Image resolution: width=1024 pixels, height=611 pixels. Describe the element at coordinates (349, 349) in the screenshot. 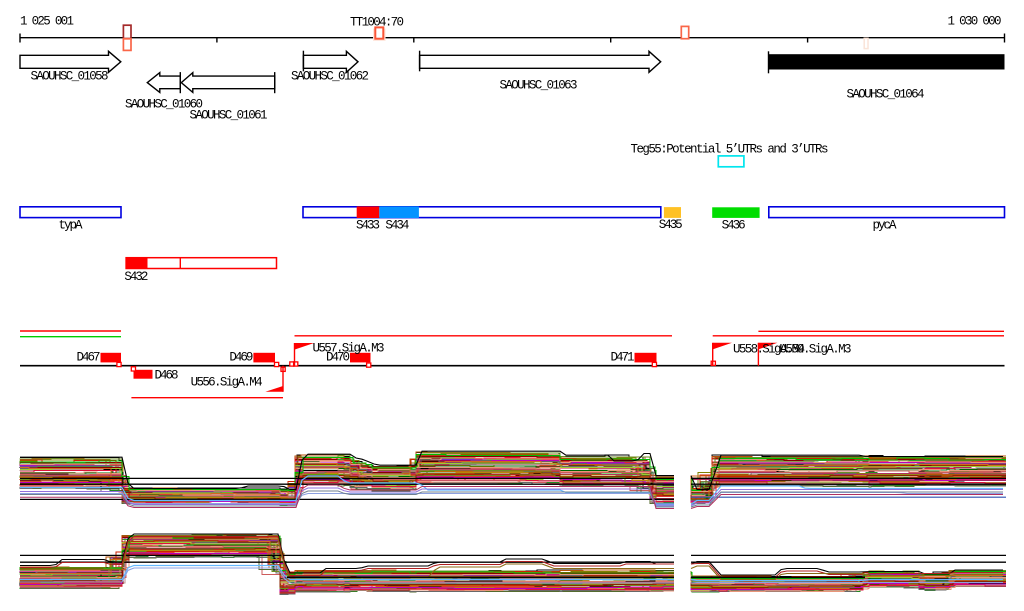

I see `svg-text: U557.SigA.M3` at that location.